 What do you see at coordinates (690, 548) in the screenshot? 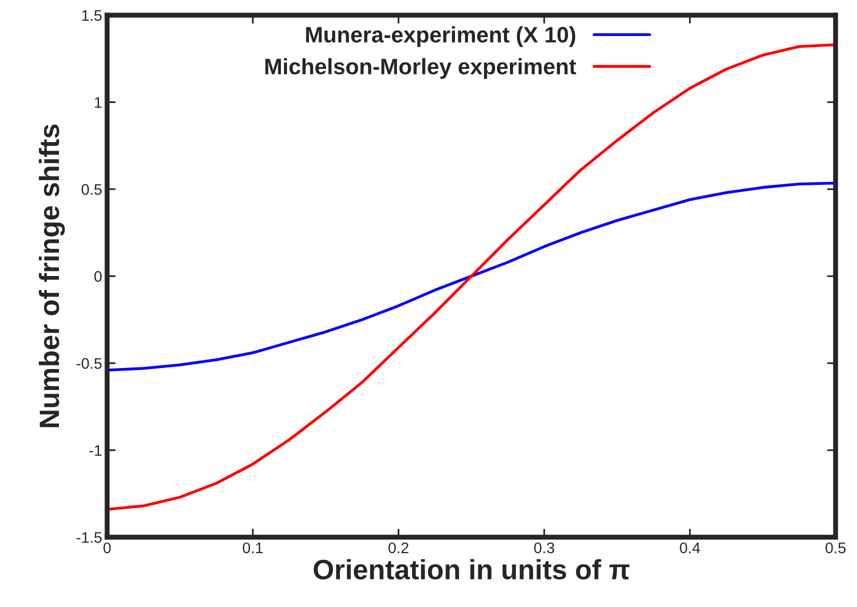
I see `x-tick-label: 0.4` at bounding box center [690, 548].